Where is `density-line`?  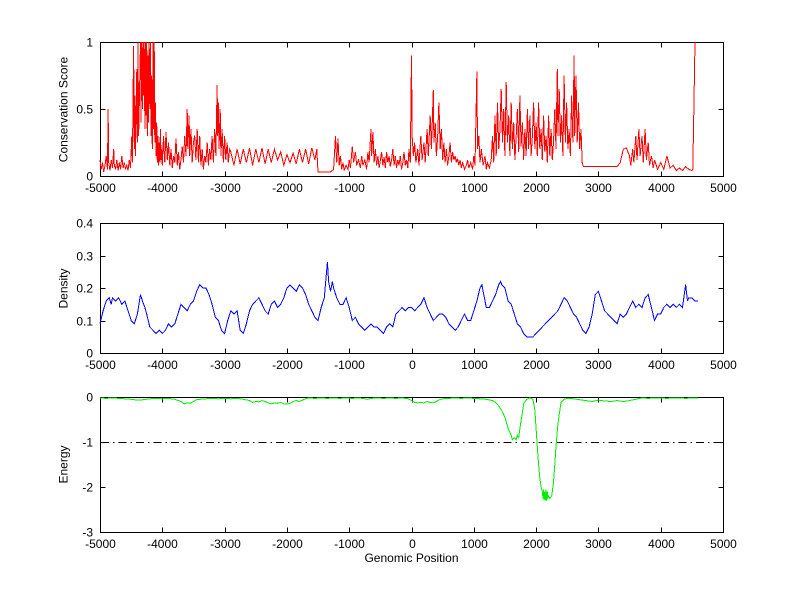
density-line is located at coordinates (399, 299).